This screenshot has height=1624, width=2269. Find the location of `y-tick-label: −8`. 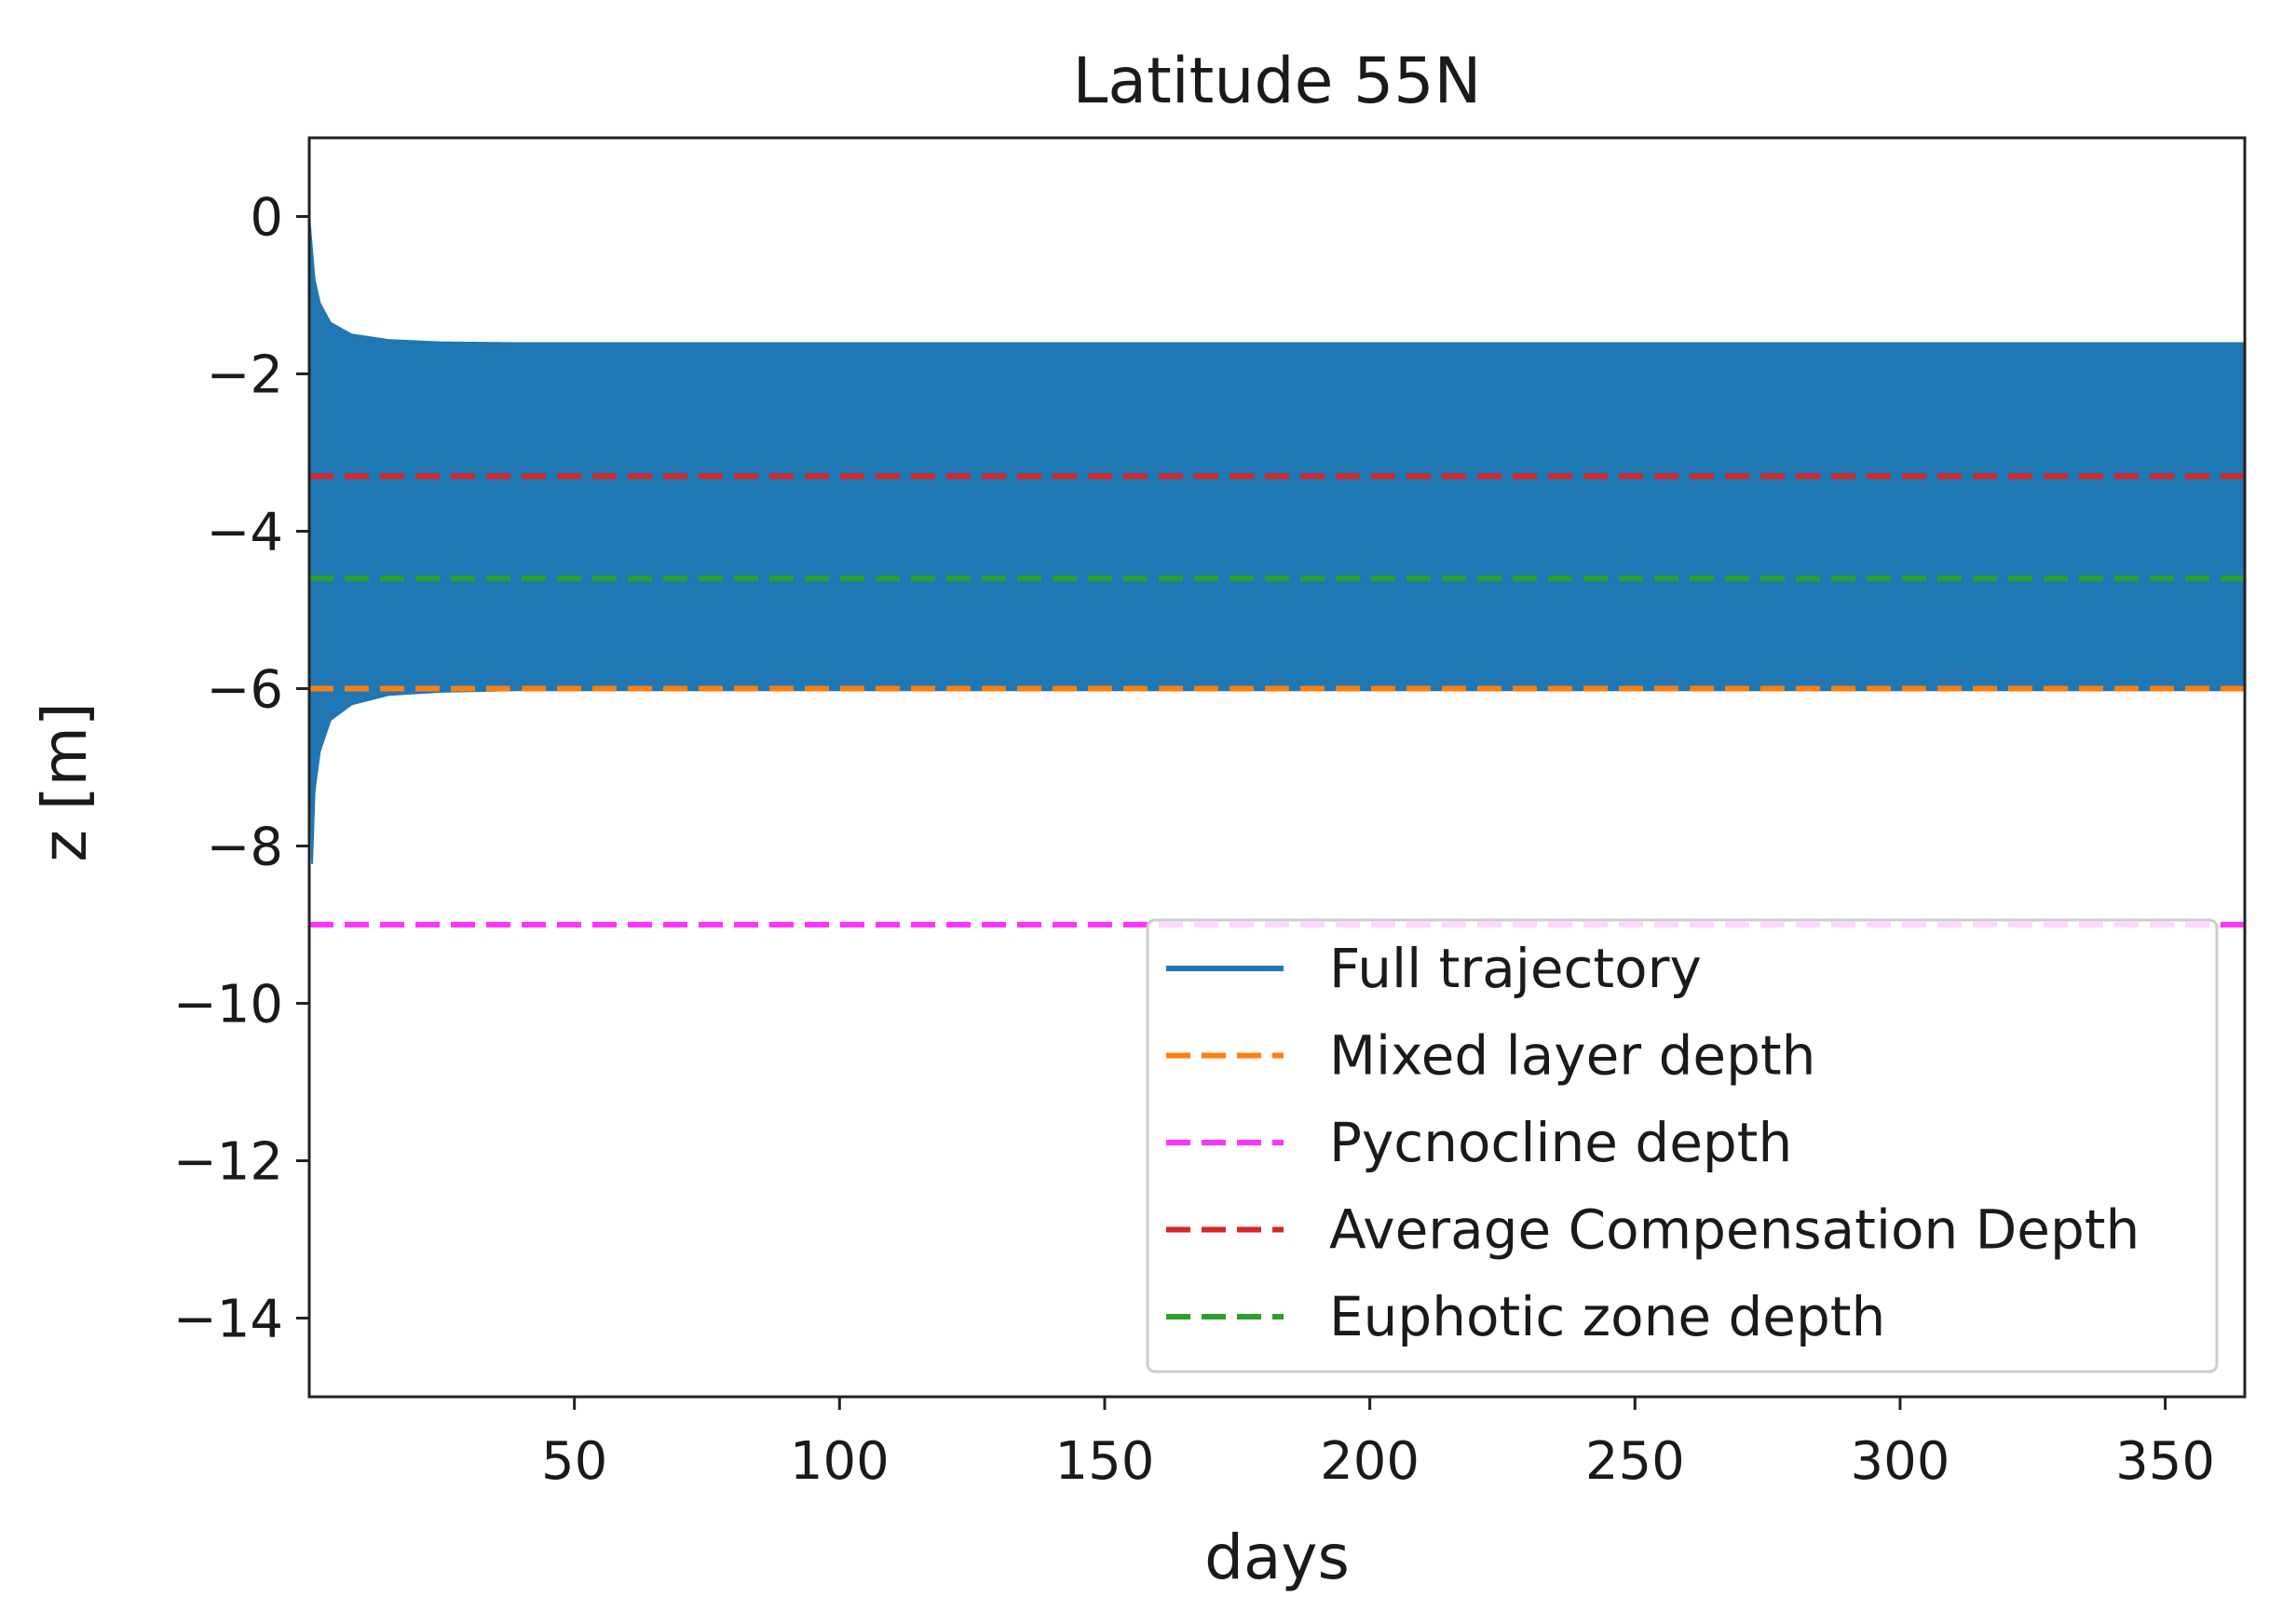

y-tick-label: −8 is located at coordinates (244, 848).